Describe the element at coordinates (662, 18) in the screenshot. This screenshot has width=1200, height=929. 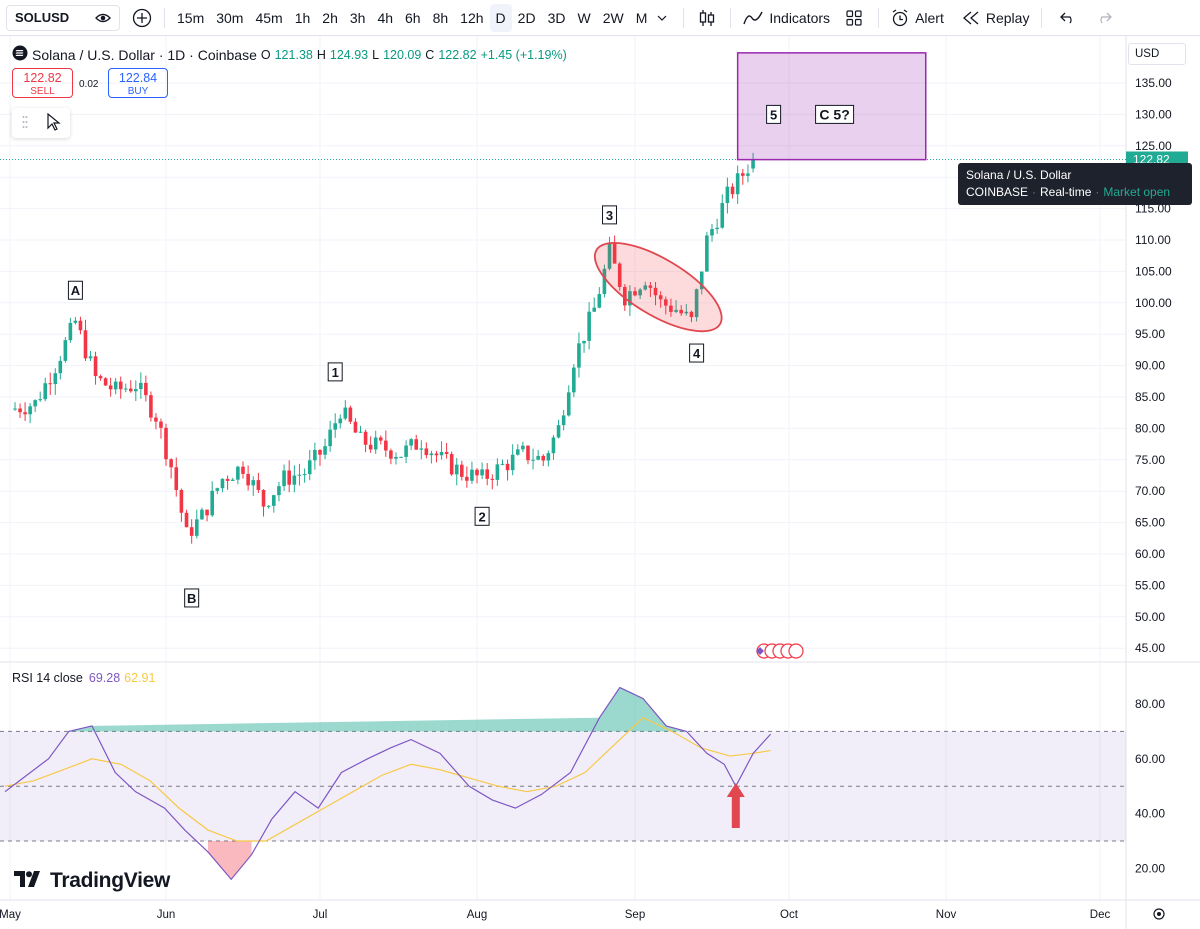
I see `chevron-down-icon` at that location.